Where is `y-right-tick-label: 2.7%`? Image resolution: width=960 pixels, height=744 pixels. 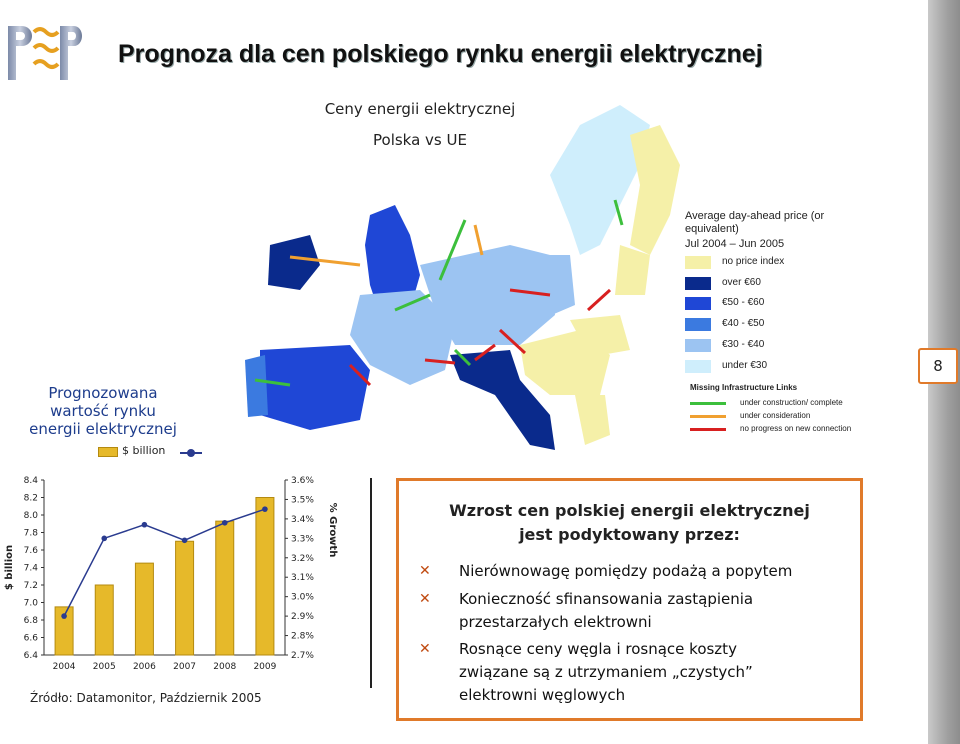 y-right-tick-label: 2.7% is located at coordinates (302, 656).